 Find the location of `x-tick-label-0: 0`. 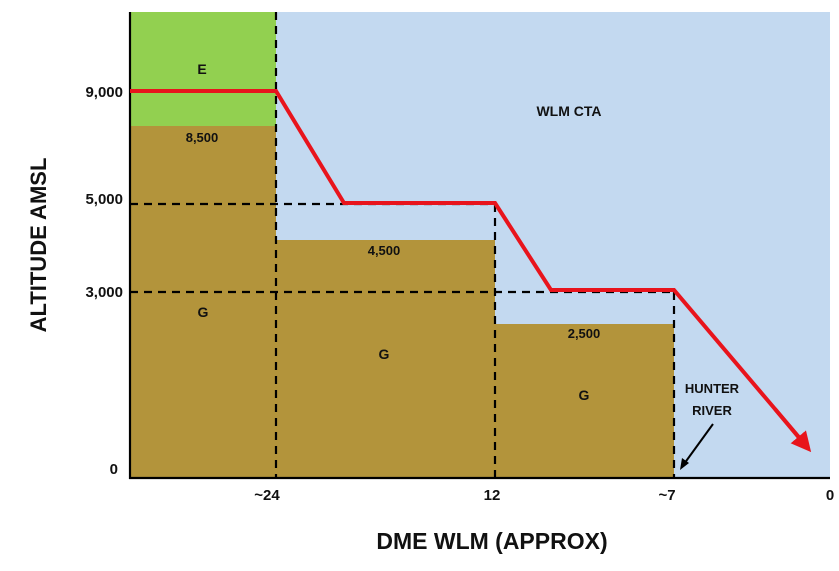

x-tick-label-0: 0 is located at coordinates (830, 495).